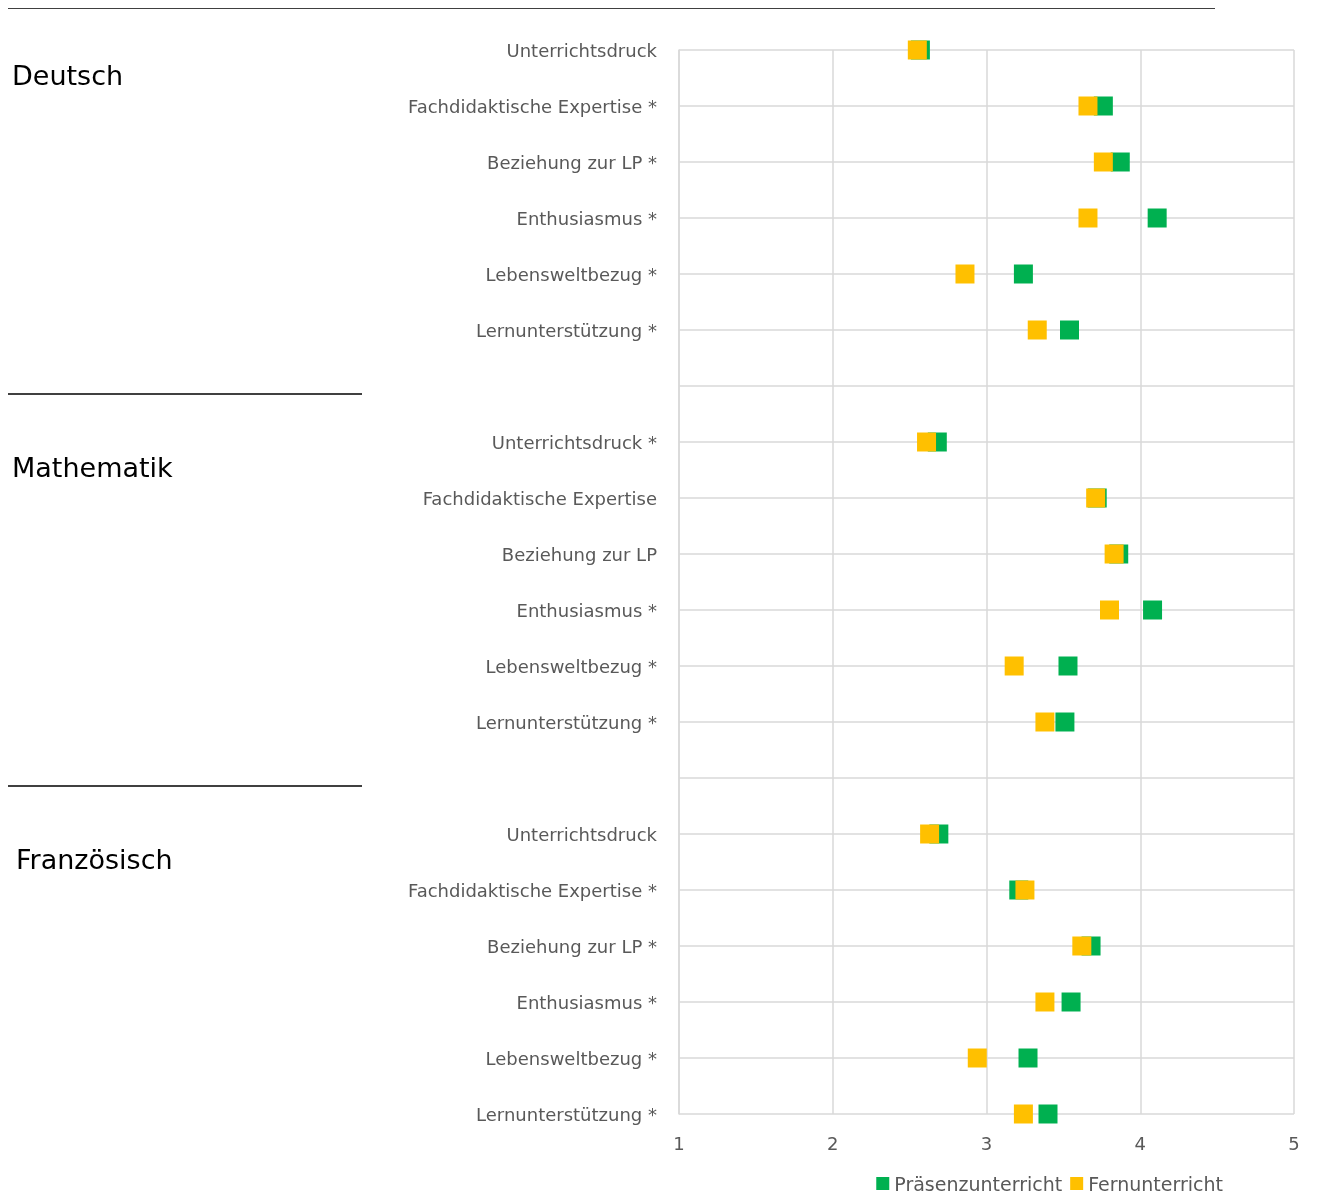  Describe the element at coordinates (539, 498) in the screenshot. I see `y-tick-label: Fachdidaktische Expertise` at that location.